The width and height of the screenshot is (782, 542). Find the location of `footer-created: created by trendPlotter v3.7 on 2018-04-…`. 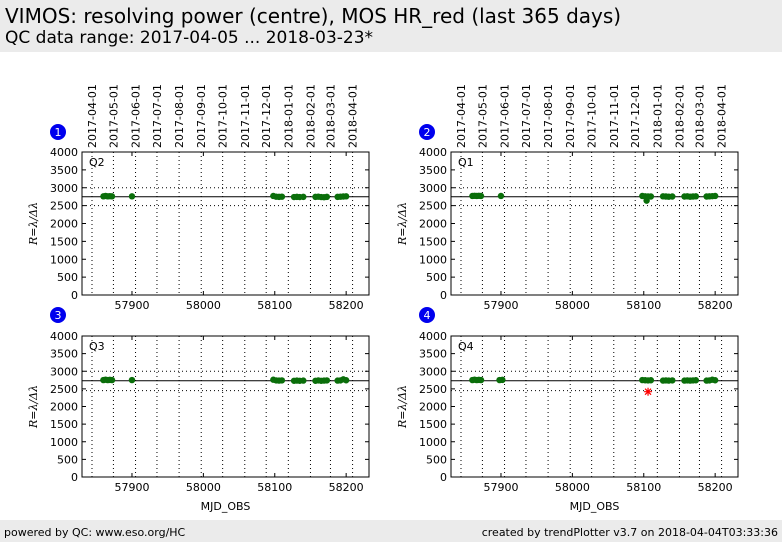

footer-created: created by trendPlotter v3.7 on 2018-04-… is located at coordinates (629, 532).